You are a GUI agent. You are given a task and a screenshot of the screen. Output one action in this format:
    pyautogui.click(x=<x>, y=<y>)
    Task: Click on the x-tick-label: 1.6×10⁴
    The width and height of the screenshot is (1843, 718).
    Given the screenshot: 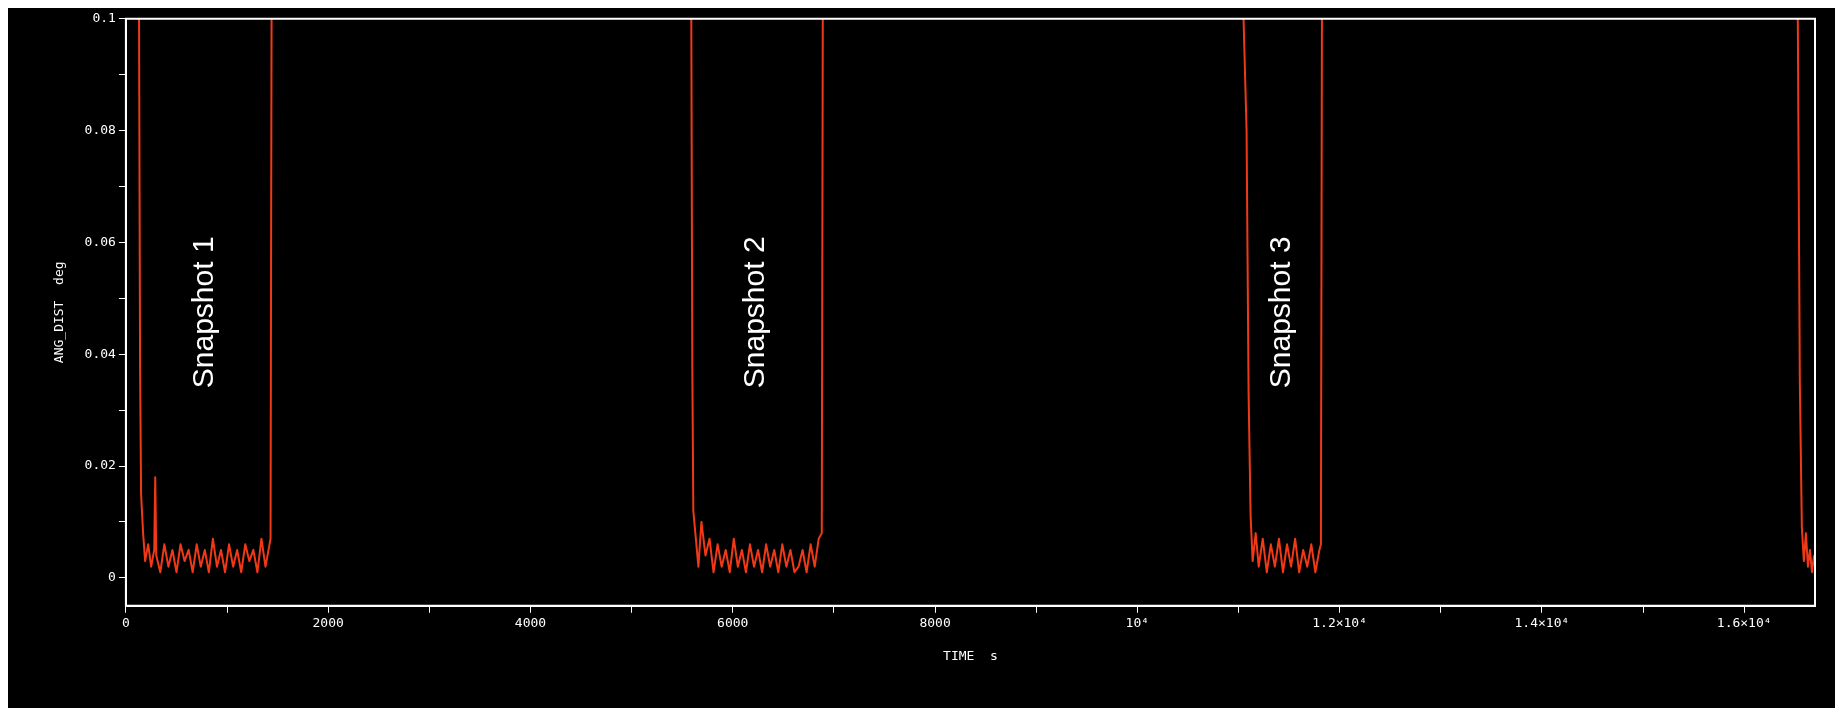 What is the action you would take?
    pyautogui.click(x=1744, y=622)
    